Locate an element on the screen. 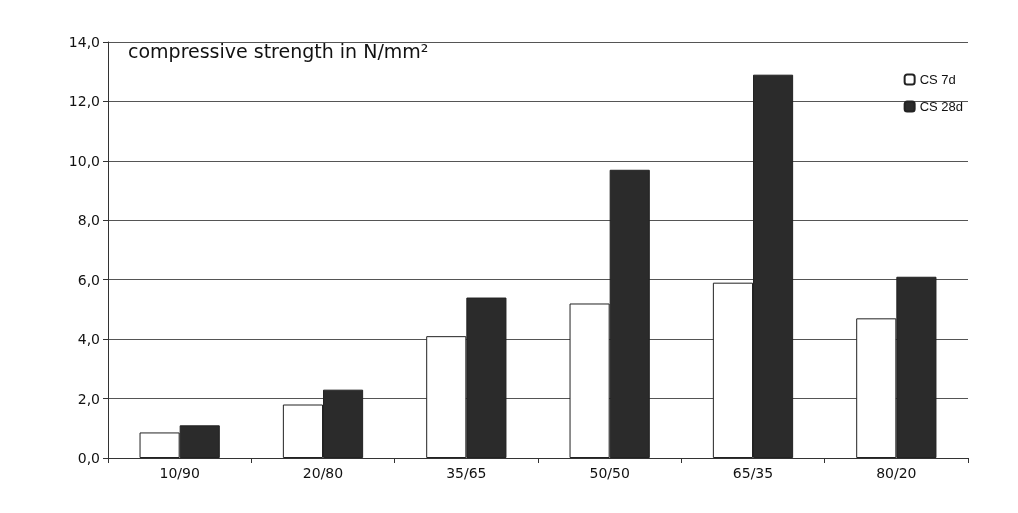  legend-label: CS 28d is located at coordinates (941, 106).